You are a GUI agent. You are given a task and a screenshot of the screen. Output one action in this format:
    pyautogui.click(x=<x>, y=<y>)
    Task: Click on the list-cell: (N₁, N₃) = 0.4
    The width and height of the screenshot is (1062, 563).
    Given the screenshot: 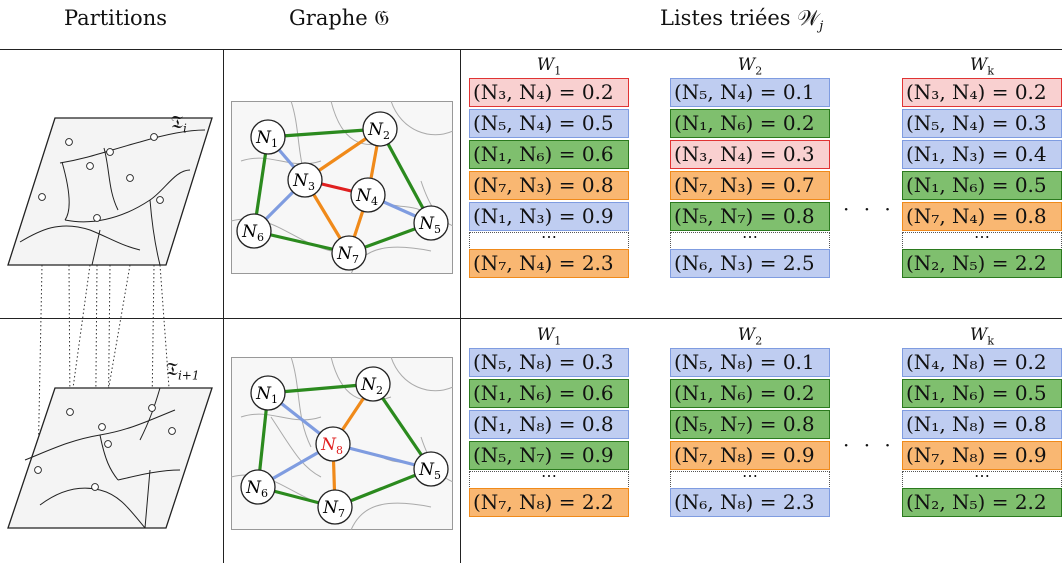 What is the action you would take?
    pyautogui.click(x=982, y=154)
    